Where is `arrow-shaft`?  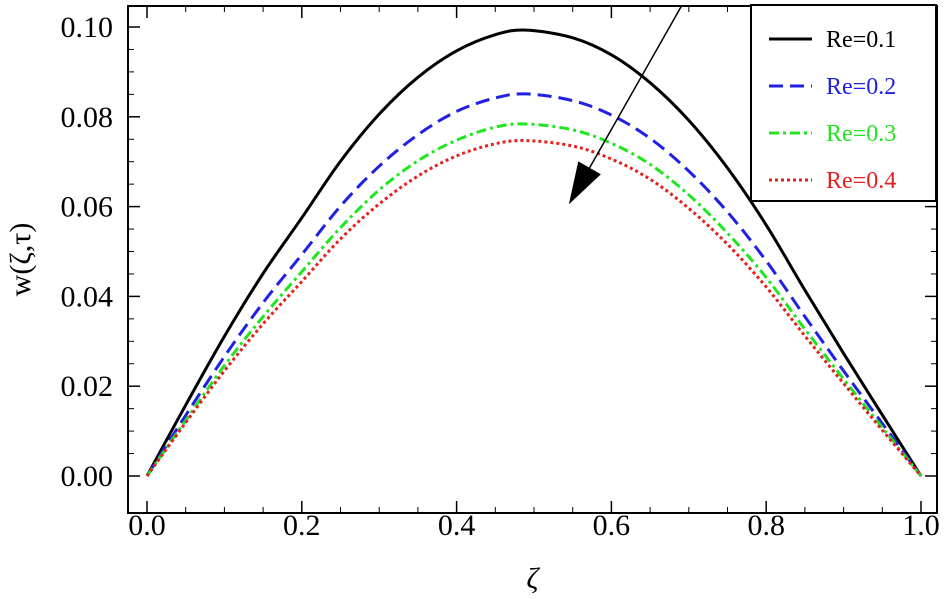
arrow-shaft is located at coordinates (635, 87).